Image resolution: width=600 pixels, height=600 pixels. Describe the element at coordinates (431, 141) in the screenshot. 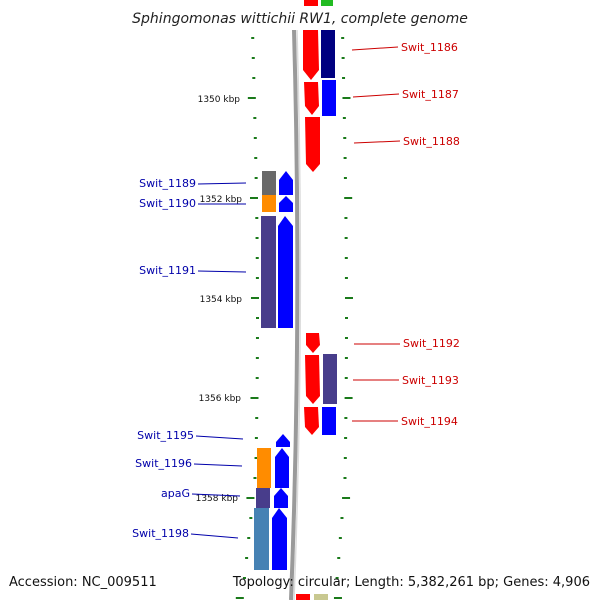

I see `label-swit-1188: Swit_1188` at that location.